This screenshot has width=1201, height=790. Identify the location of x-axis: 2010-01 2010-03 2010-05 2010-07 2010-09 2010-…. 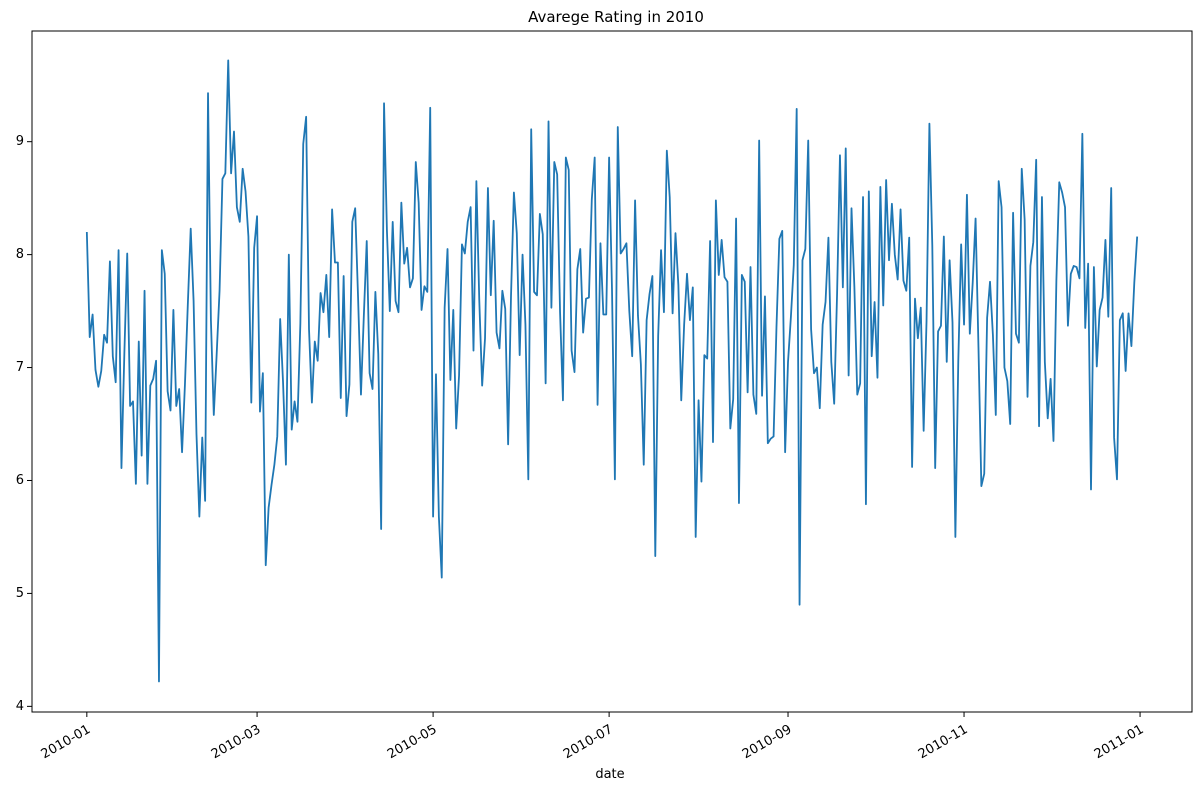
(593, 737).